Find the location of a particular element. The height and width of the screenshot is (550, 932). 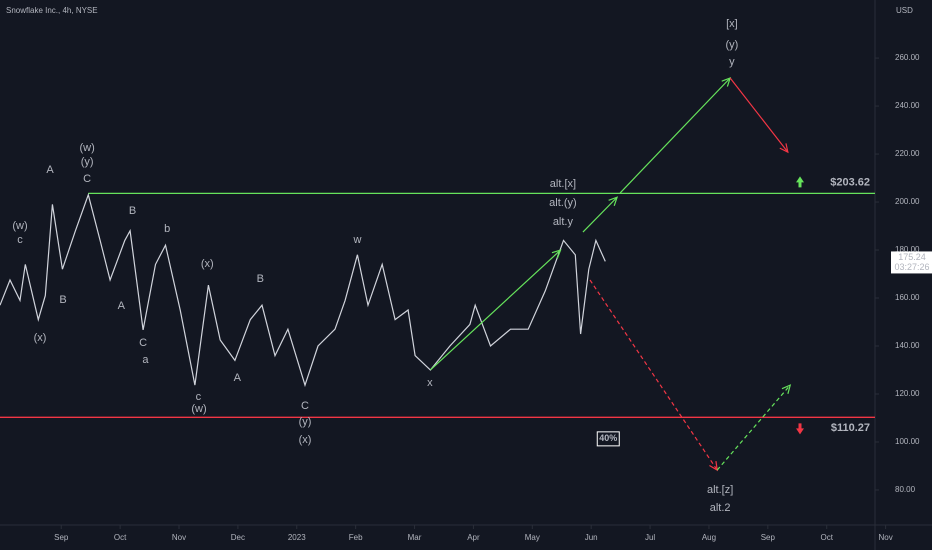

wave-label: alt.(y) is located at coordinates (563, 203).